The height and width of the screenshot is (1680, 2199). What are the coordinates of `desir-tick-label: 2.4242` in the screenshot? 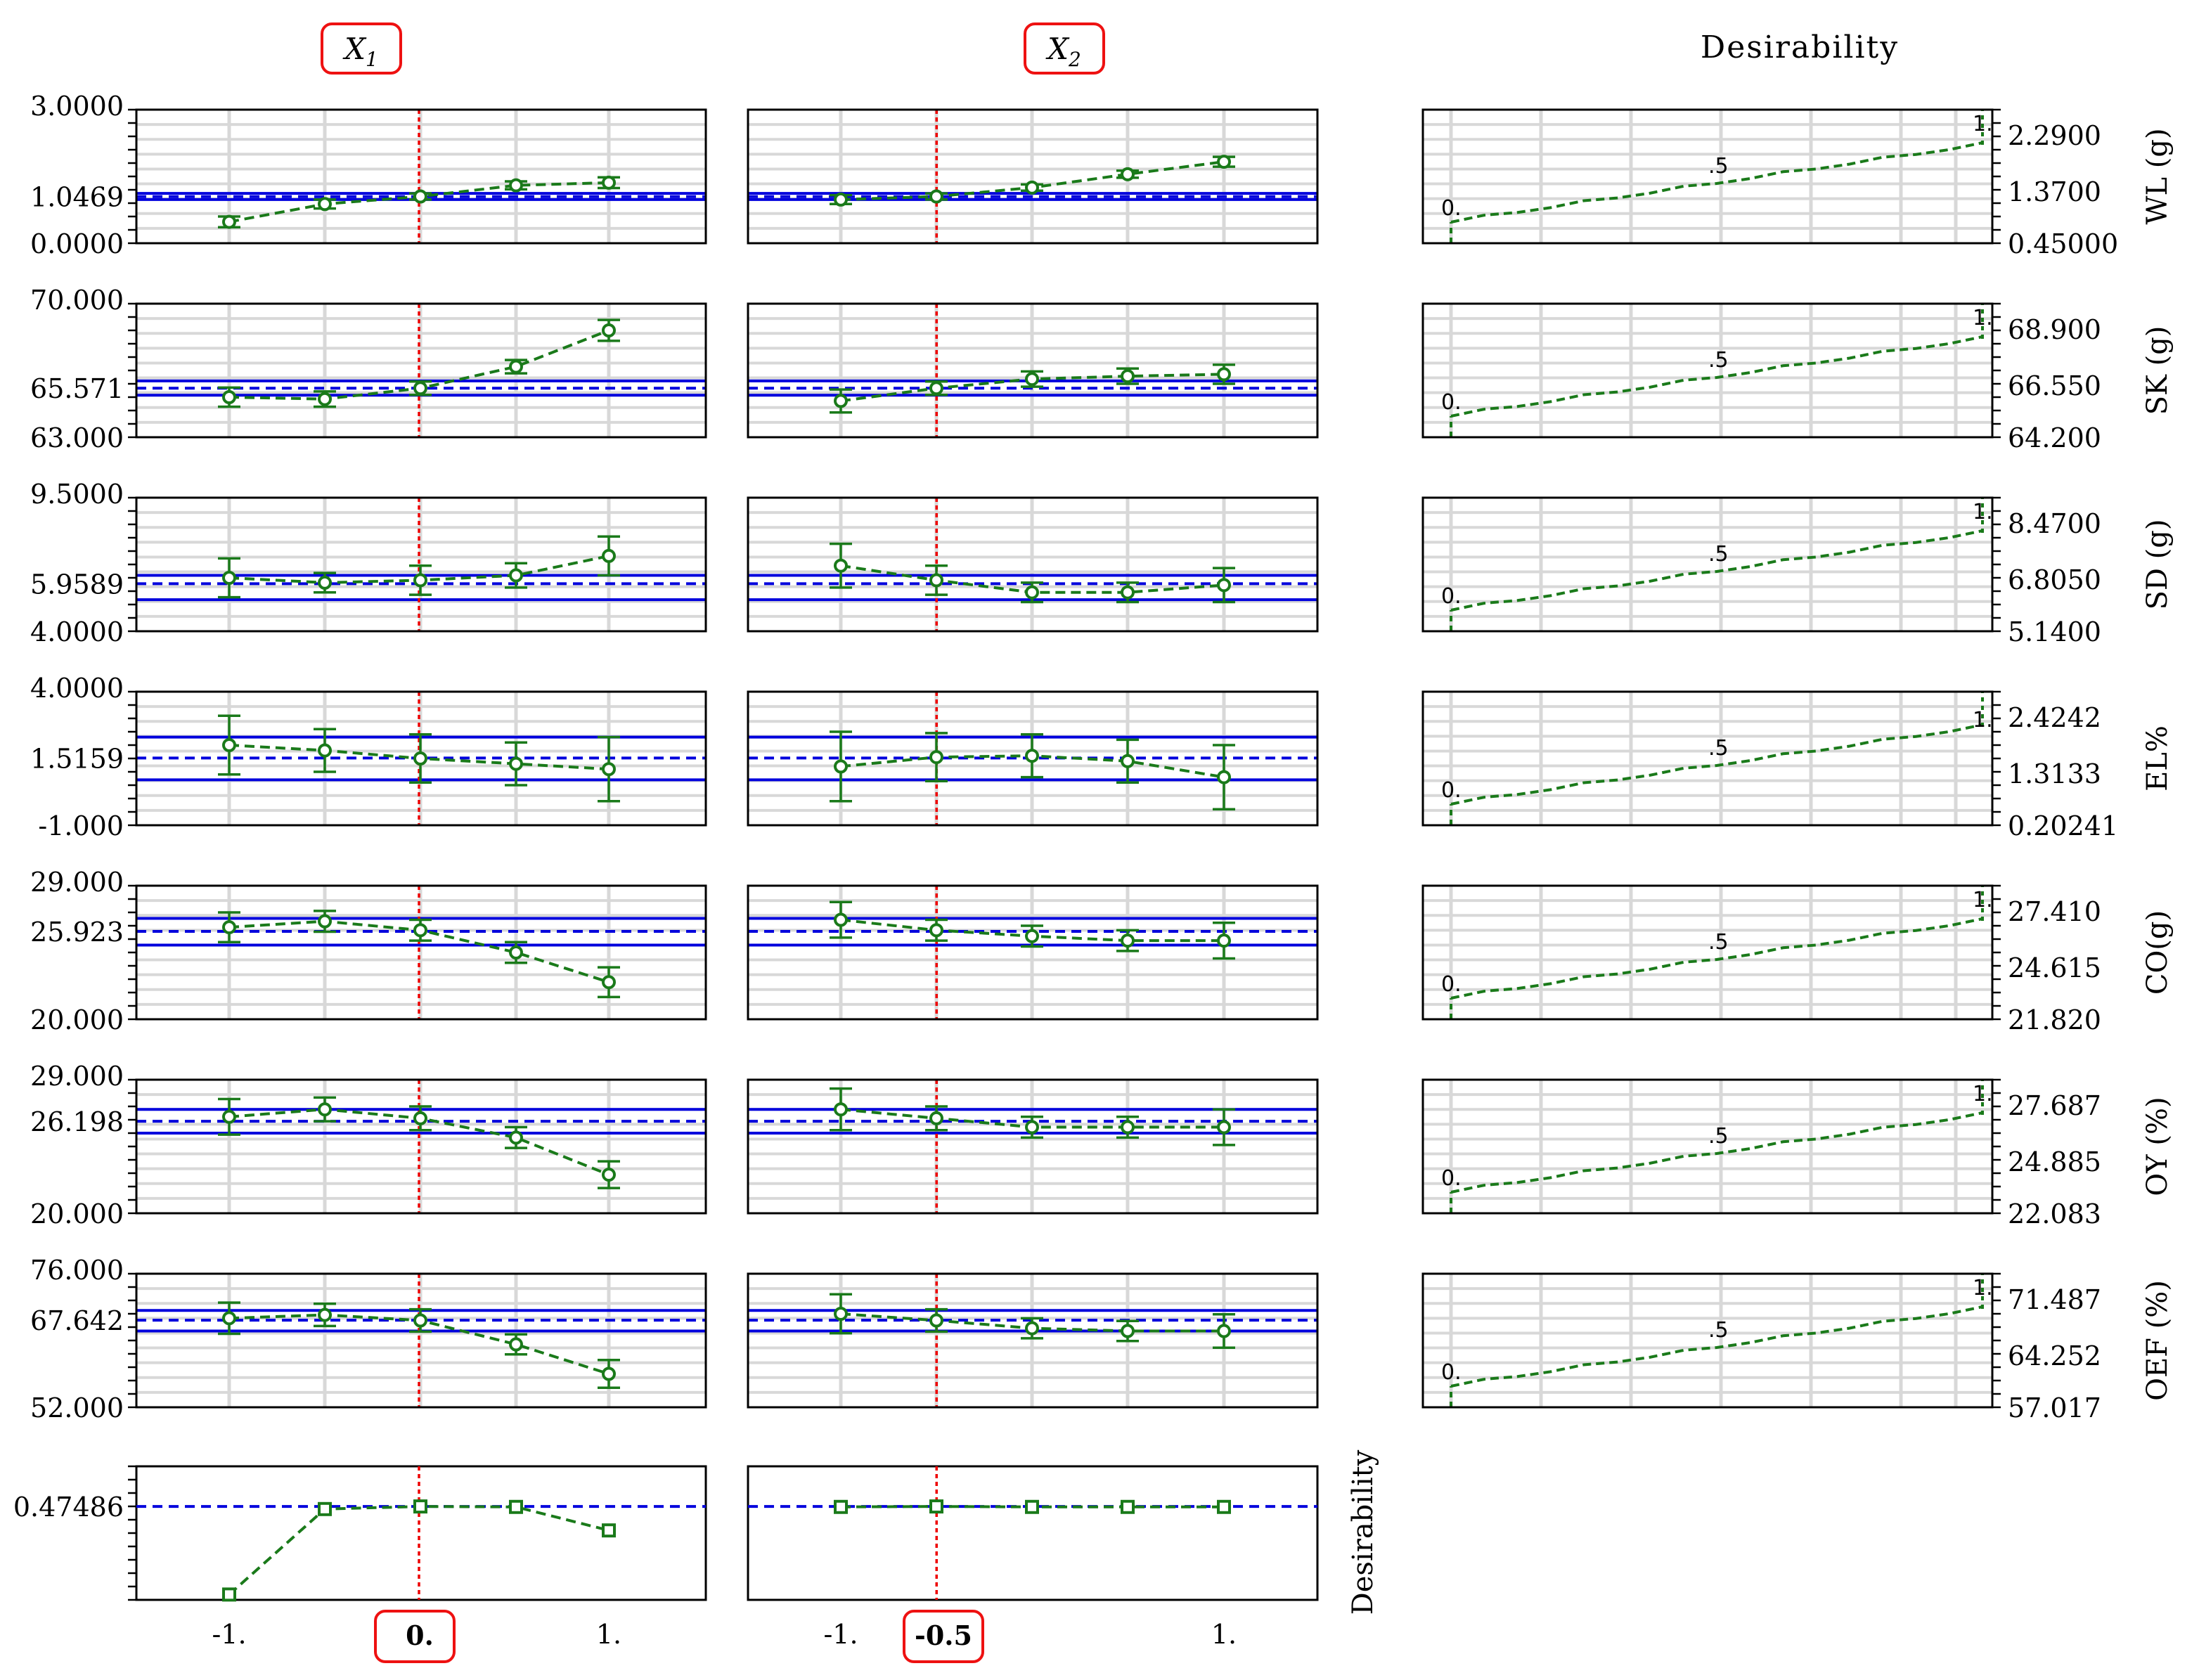 It's located at (2054, 717).